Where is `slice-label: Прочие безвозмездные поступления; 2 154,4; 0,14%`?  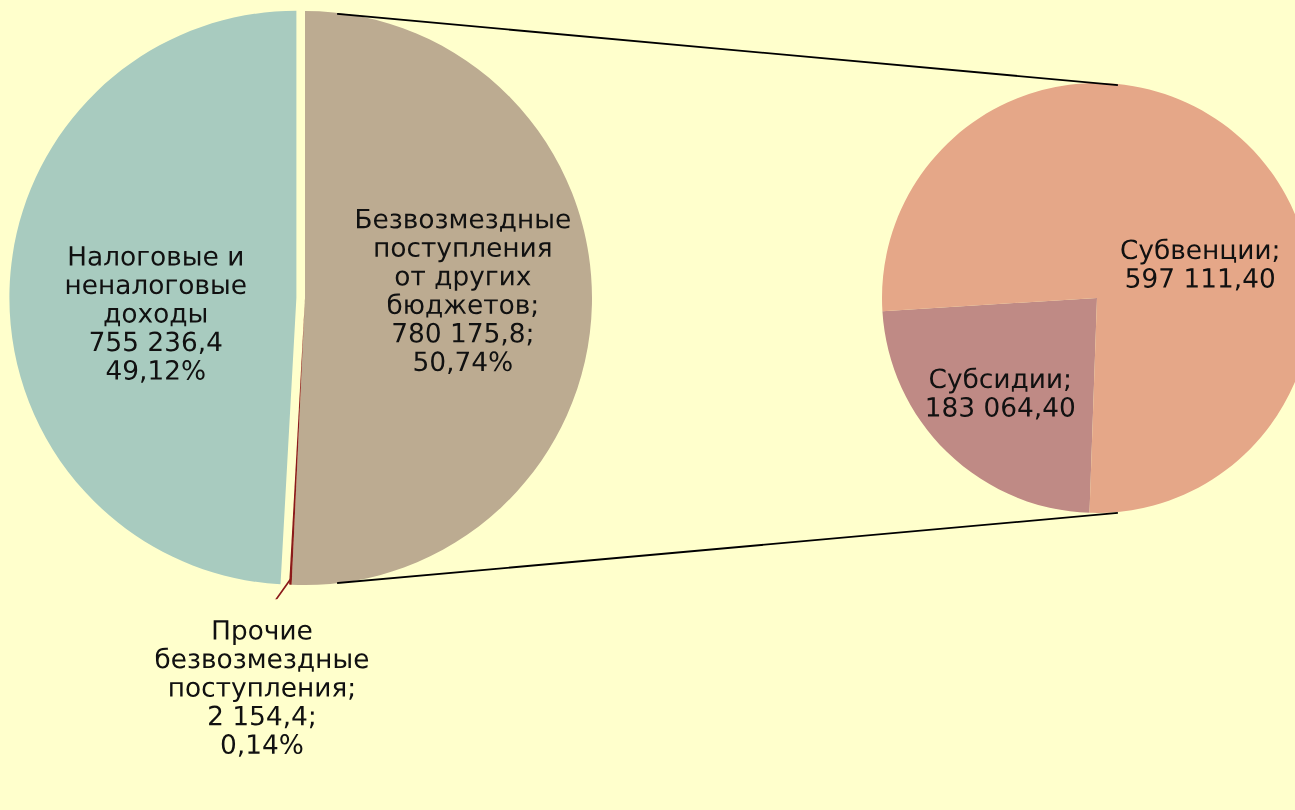 slice-label: Прочие безвозмездные поступления; 2 154,4; 0,14% is located at coordinates (262, 688).